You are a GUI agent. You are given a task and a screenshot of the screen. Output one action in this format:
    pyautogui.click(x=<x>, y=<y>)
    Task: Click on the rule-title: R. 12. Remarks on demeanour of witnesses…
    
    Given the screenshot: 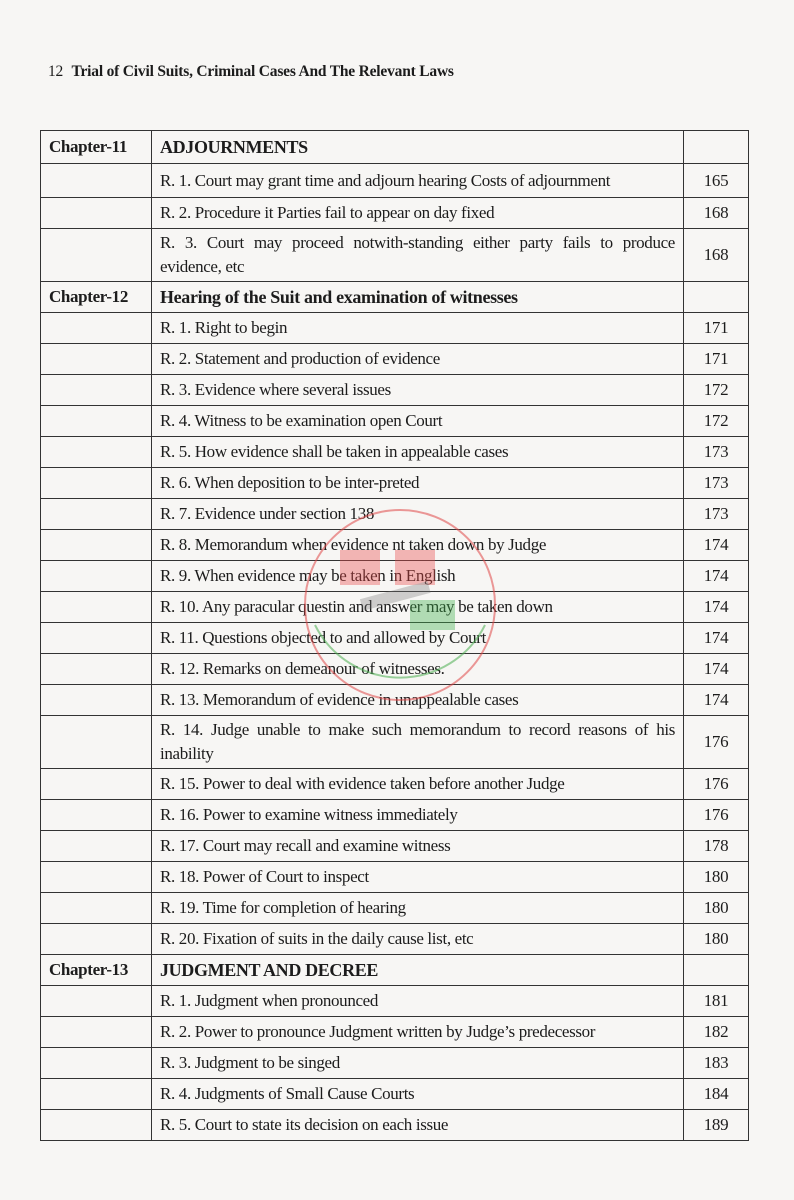 What is the action you would take?
    pyautogui.click(x=417, y=669)
    